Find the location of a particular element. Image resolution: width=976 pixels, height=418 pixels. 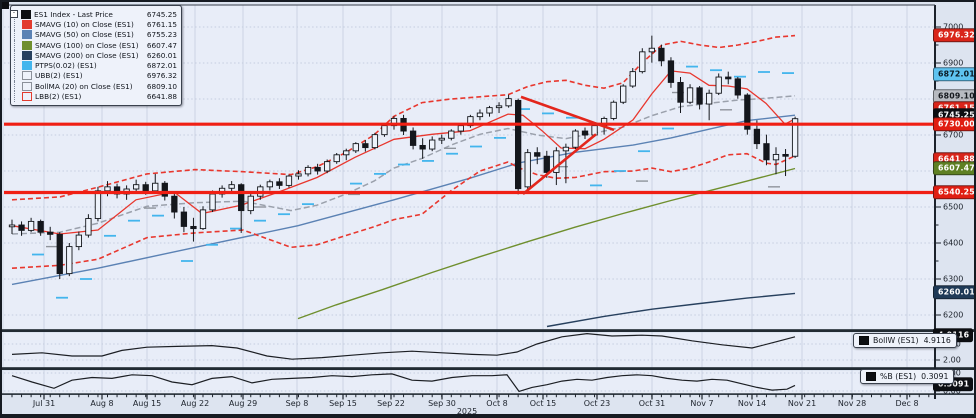

legend-item: PTPS(0.02) (ES1) 6872.01 is located at coordinates (95, 65).